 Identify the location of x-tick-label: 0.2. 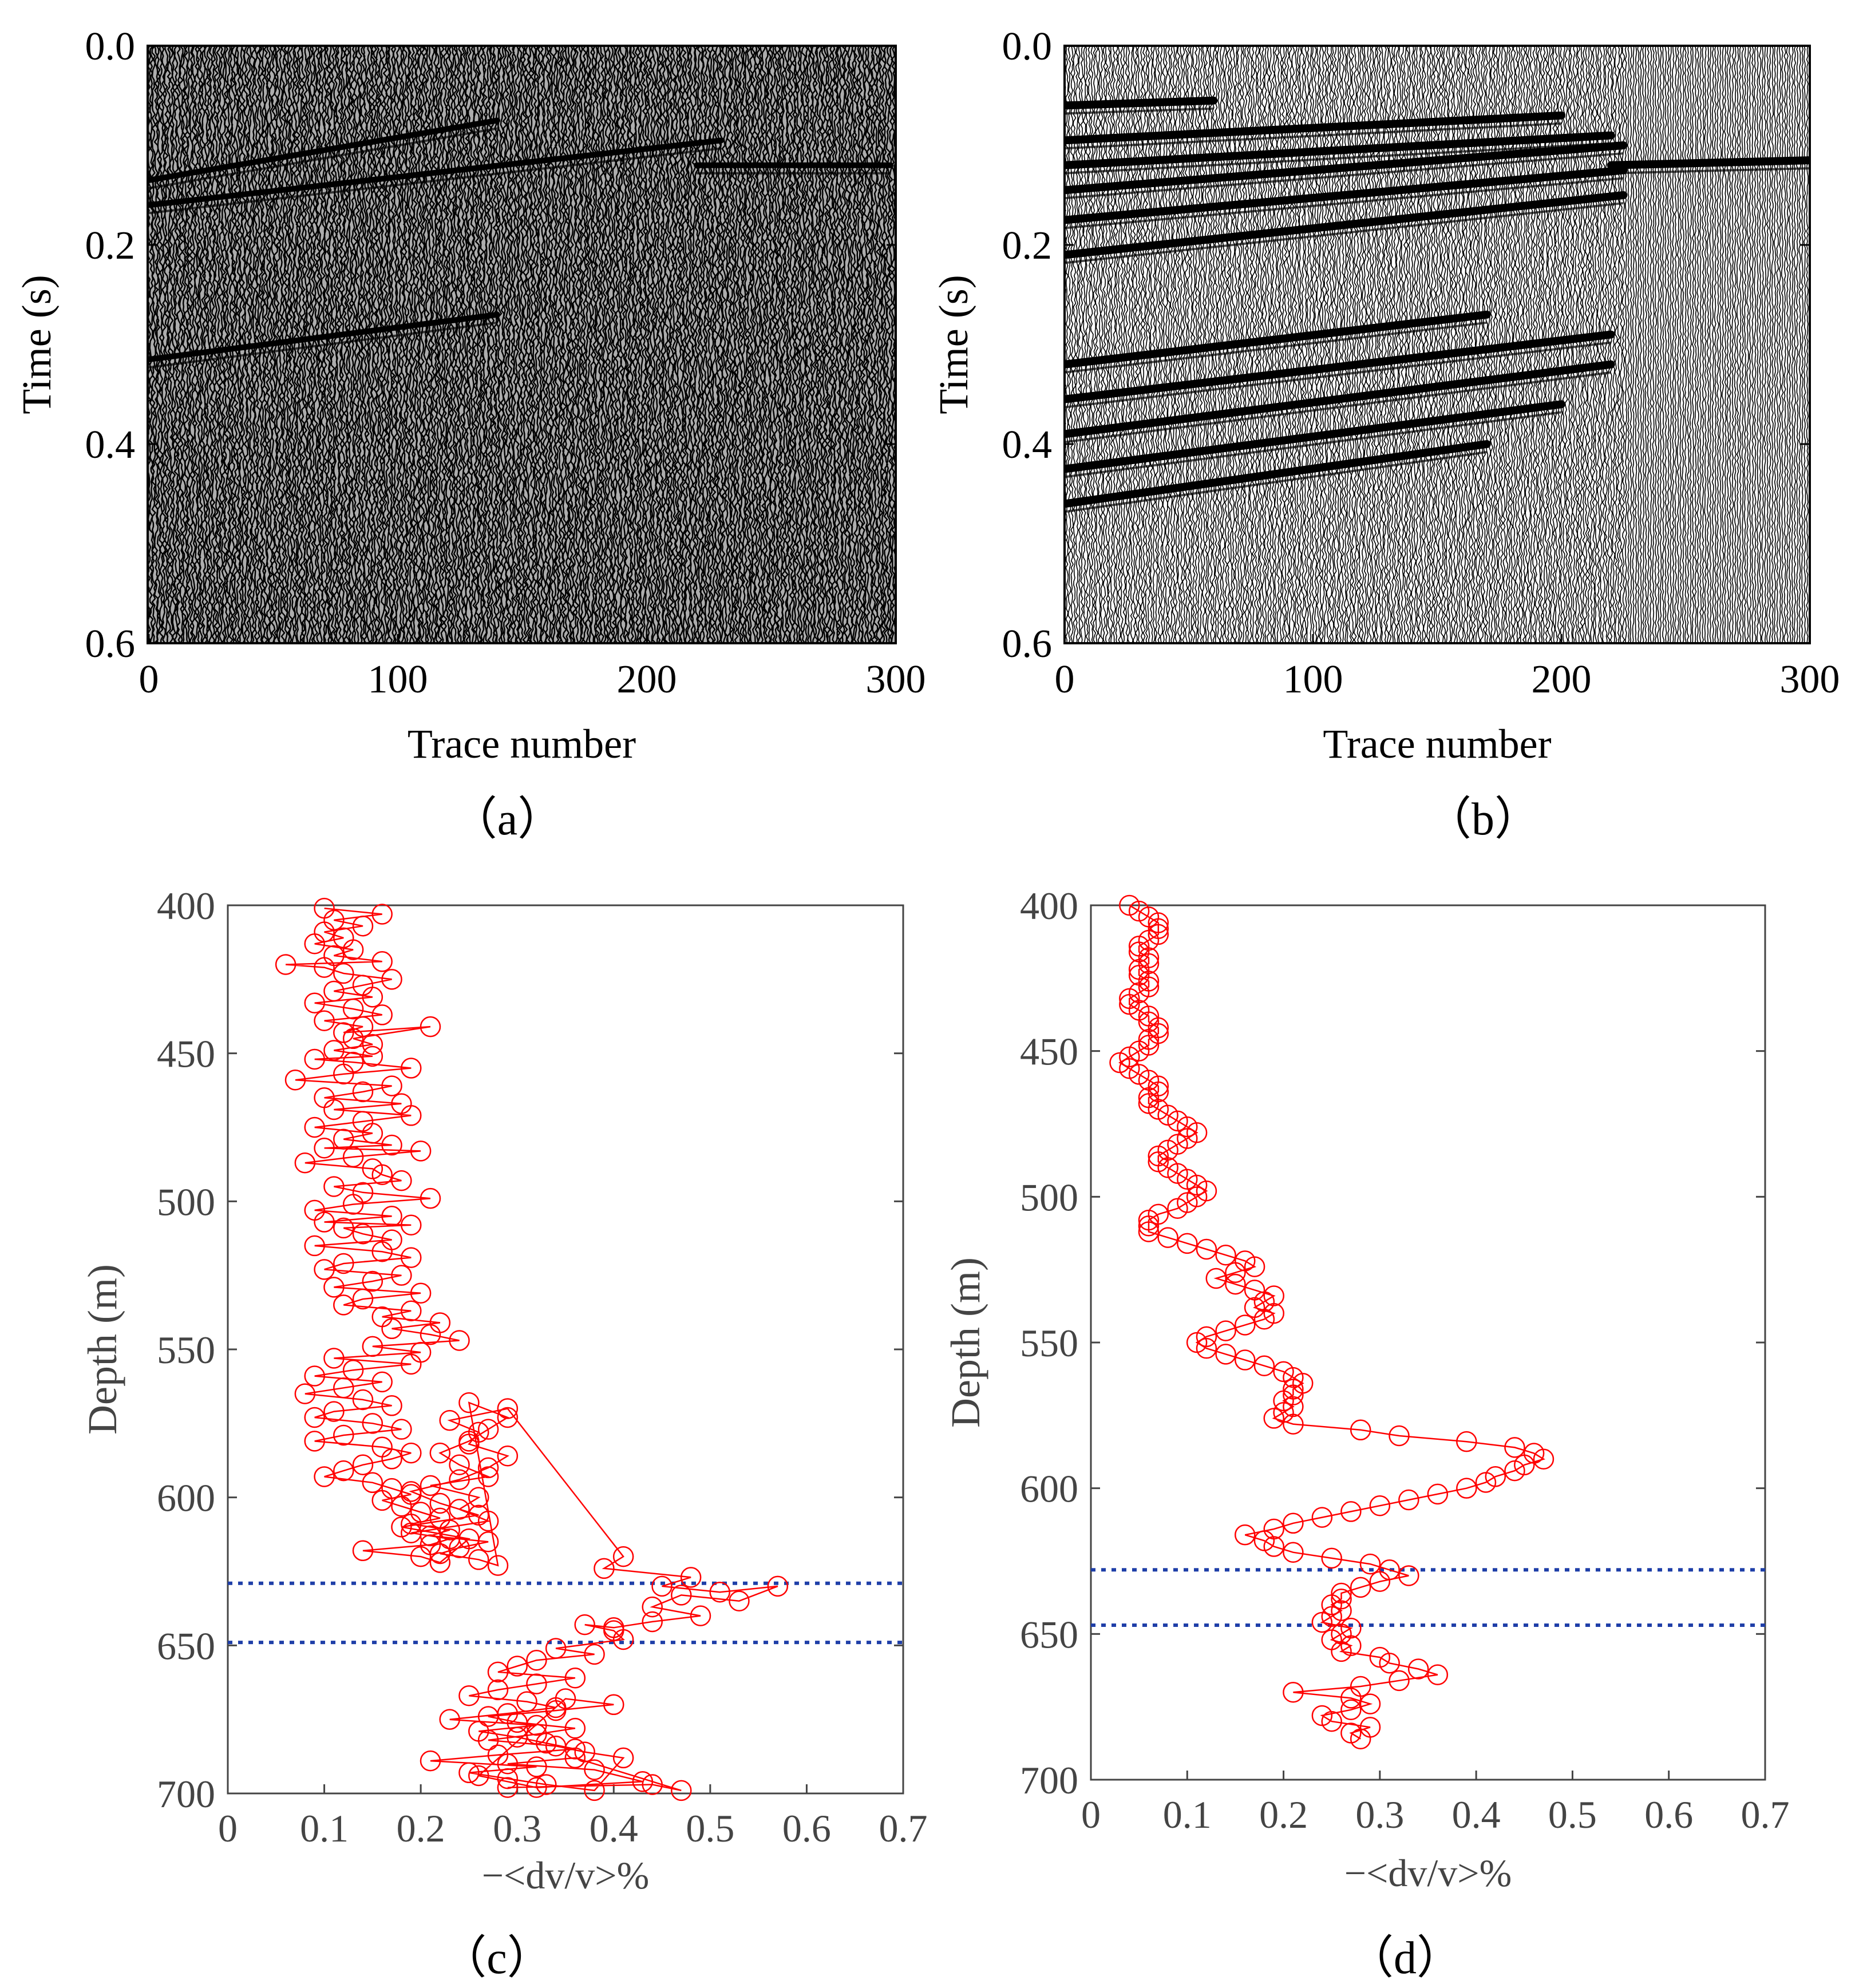
(421, 1828).